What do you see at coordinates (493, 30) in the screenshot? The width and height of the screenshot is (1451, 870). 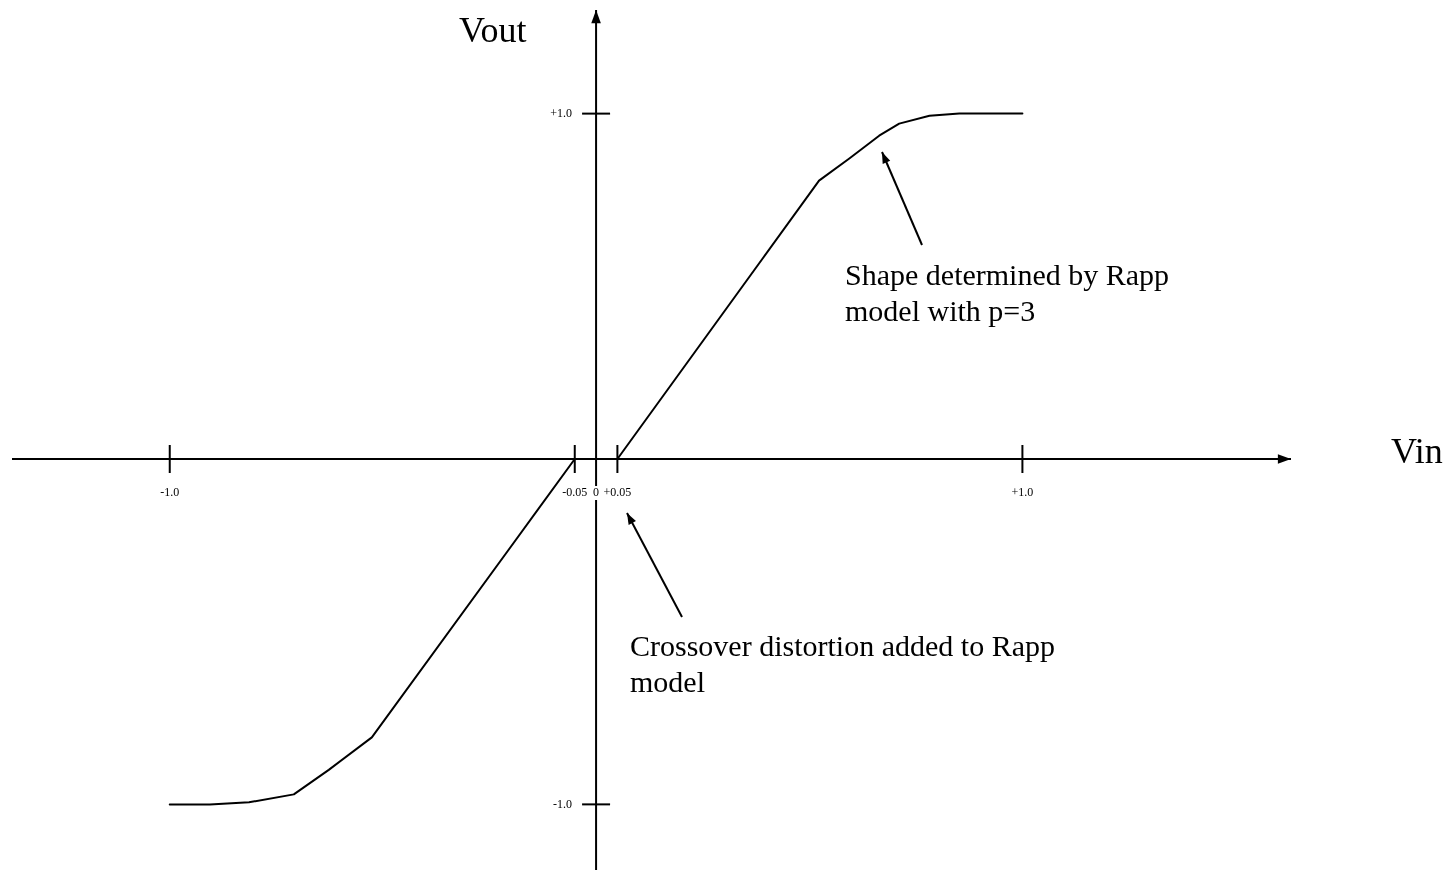 I see `y-axis-title: Vout` at bounding box center [493, 30].